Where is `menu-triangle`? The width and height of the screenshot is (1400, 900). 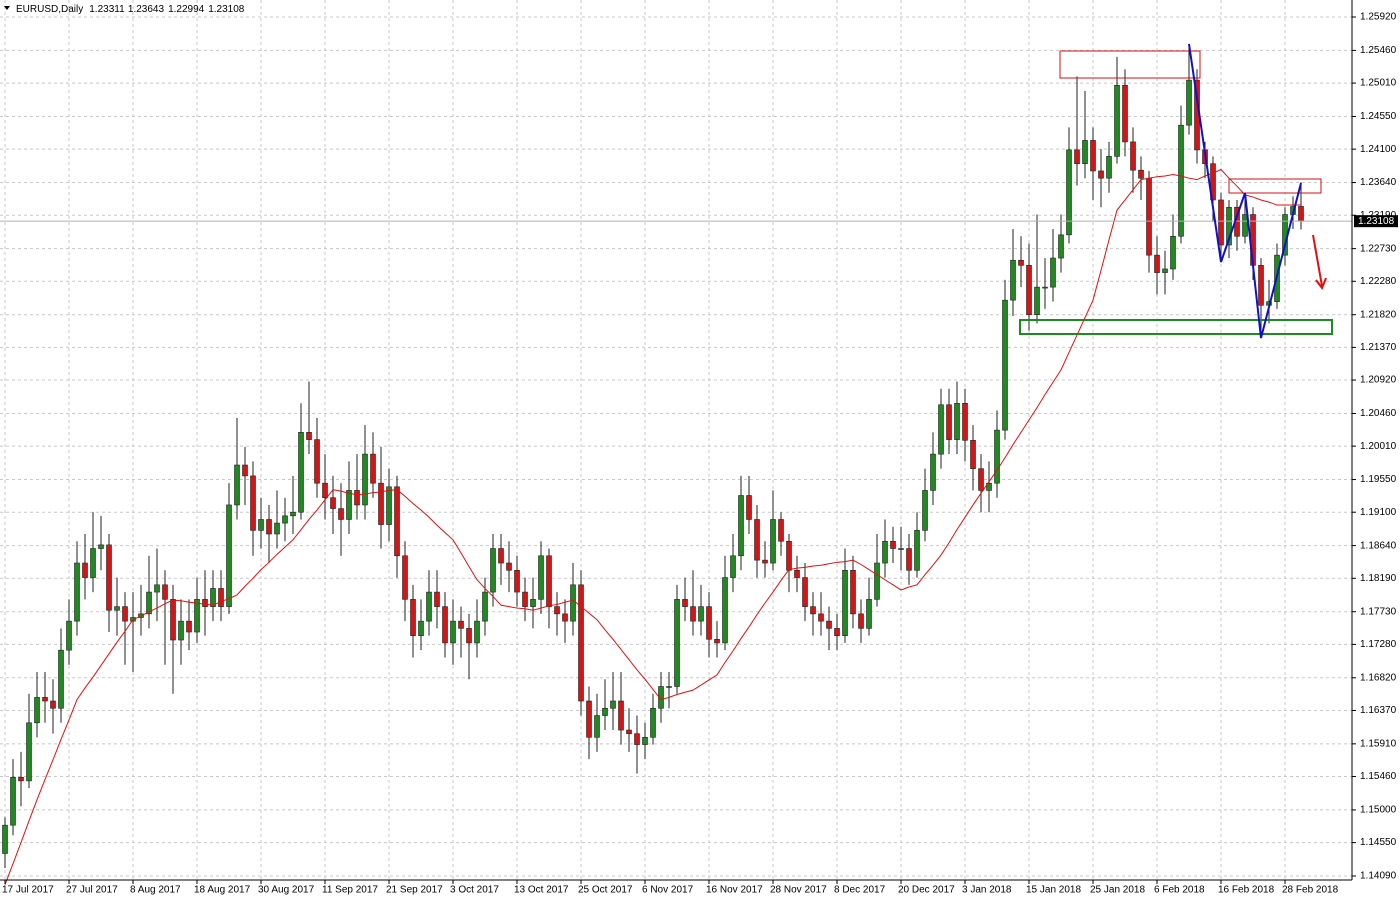 menu-triangle is located at coordinates (7, 8).